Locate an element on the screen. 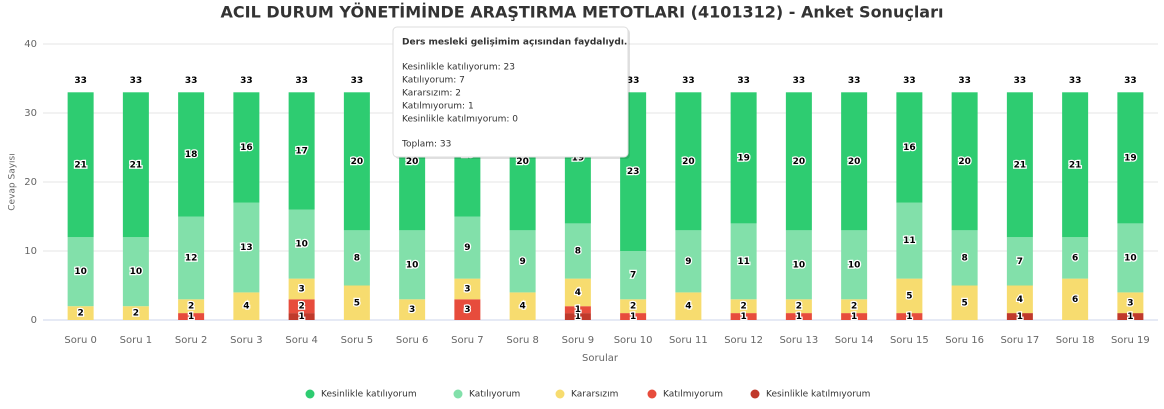  y-tick-label: 40 is located at coordinates (30, 44).